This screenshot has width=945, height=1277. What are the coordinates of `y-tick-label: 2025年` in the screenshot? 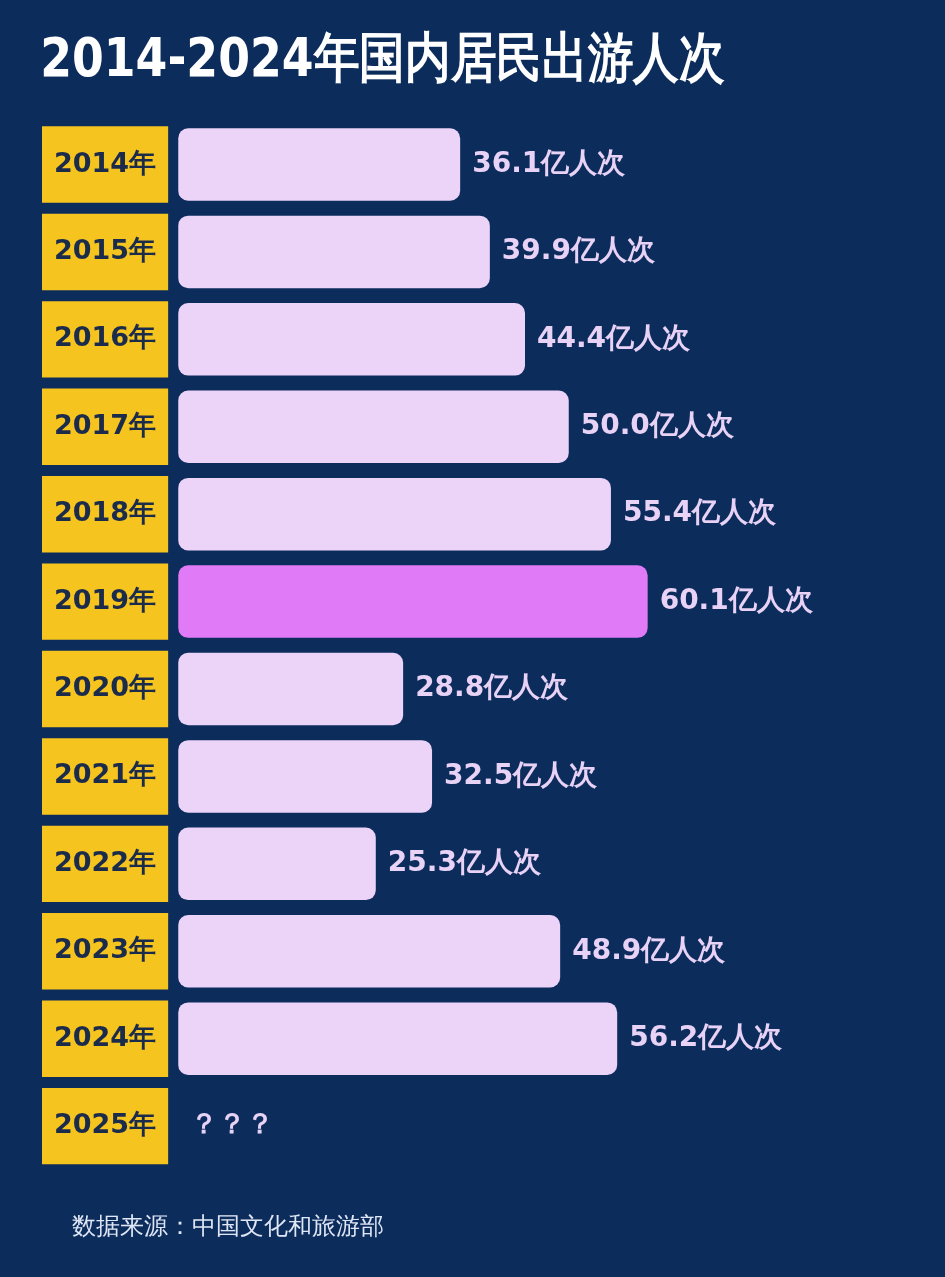 It's located at (105, 1124).